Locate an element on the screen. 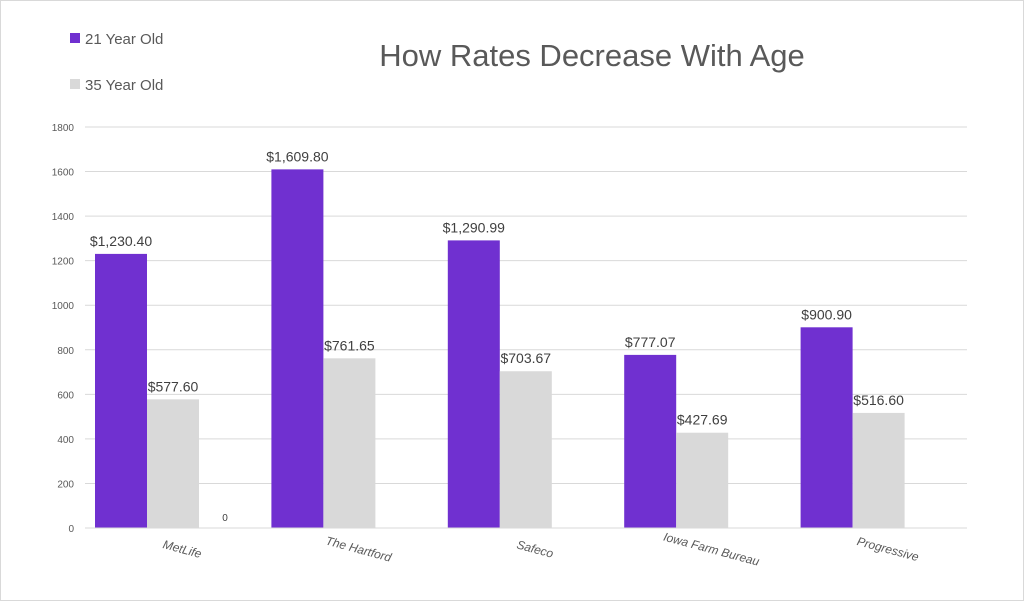 This screenshot has width=1024, height=601. data-label: $427.69 is located at coordinates (702, 420).